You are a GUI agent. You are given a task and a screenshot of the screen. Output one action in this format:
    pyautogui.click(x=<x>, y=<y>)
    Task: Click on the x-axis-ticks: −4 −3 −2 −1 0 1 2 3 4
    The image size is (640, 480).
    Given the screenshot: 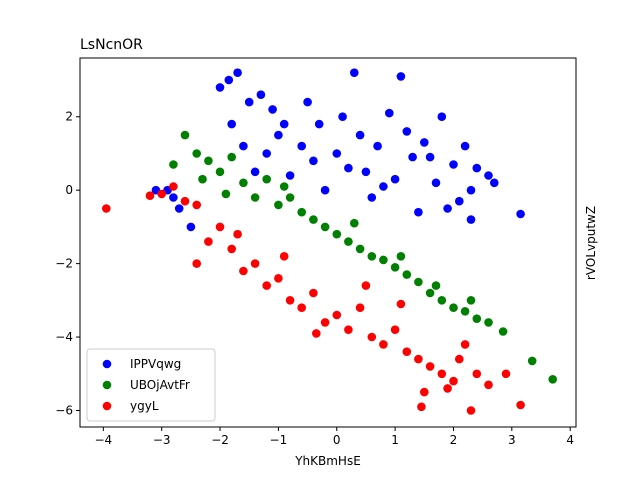 What is the action you would take?
    pyautogui.click(x=334, y=437)
    